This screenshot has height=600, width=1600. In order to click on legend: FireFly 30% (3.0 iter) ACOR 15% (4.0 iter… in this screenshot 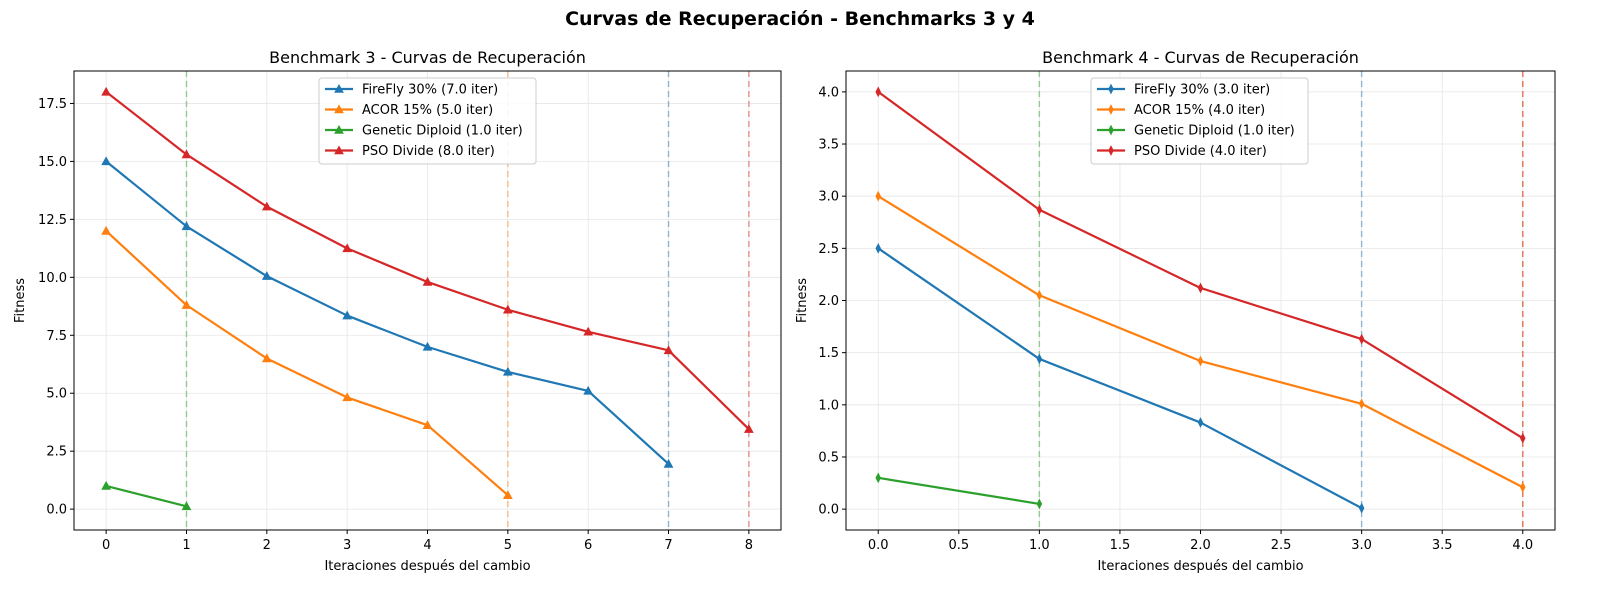, I will do `click(1199, 121)`.